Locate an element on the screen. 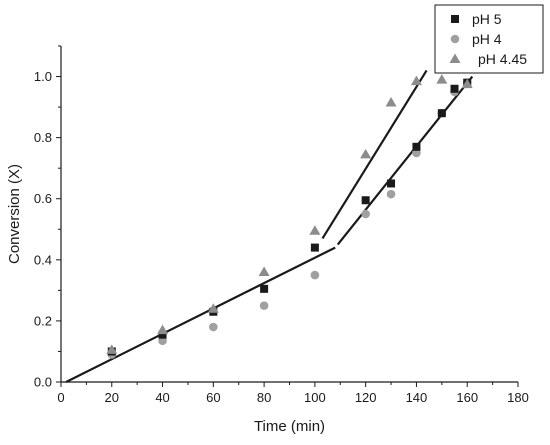  y-tick-label: 0.8 is located at coordinates (43, 137).